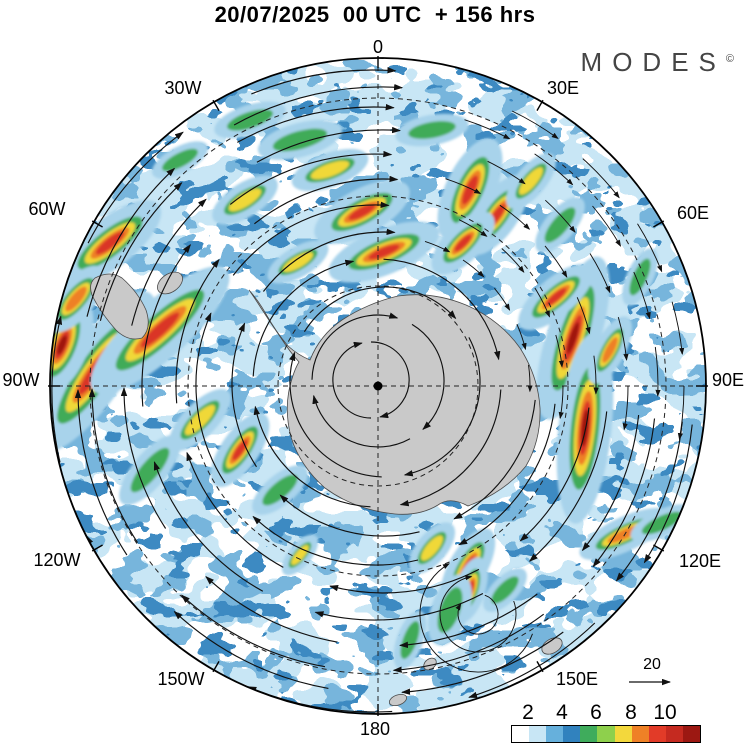 This screenshot has width=750, height=747. What do you see at coordinates (700, 561) in the screenshot?
I see `meridian-label-120e: 120E` at bounding box center [700, 561].